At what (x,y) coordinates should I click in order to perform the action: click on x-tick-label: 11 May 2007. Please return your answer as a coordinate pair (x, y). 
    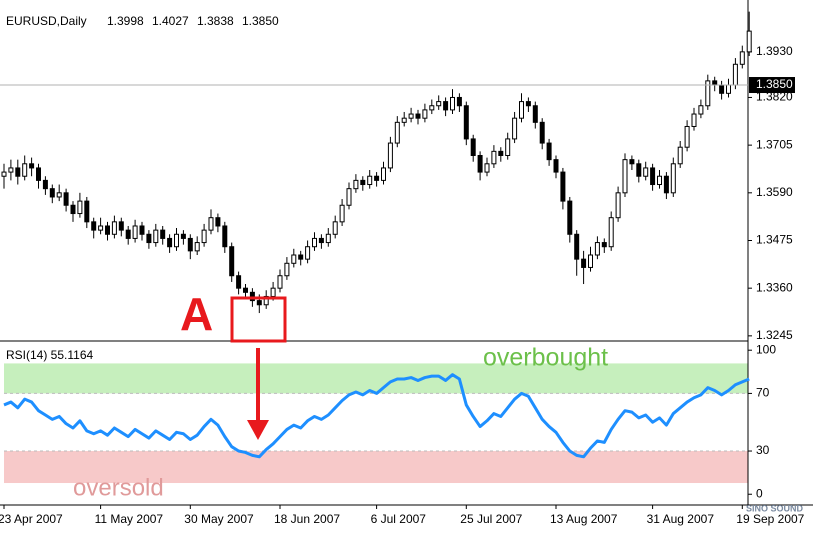
    Looking at the image, I should click on (129, 519).